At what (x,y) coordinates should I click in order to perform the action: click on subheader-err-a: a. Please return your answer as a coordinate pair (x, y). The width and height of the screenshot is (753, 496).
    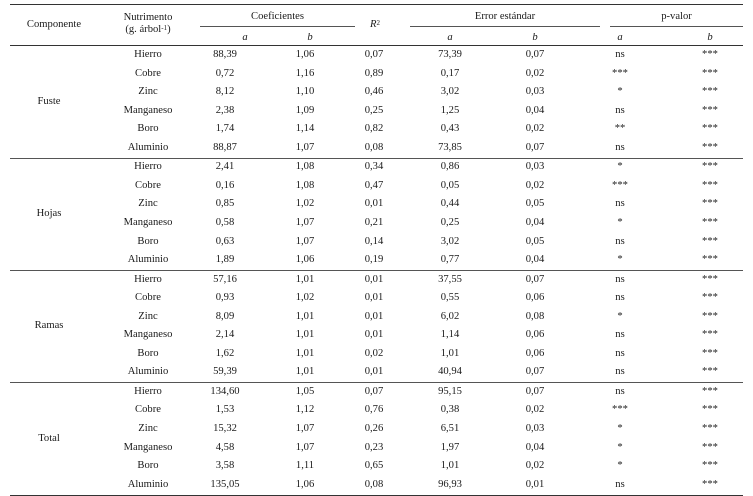
    Looking at the image, I should click on (450, 37).